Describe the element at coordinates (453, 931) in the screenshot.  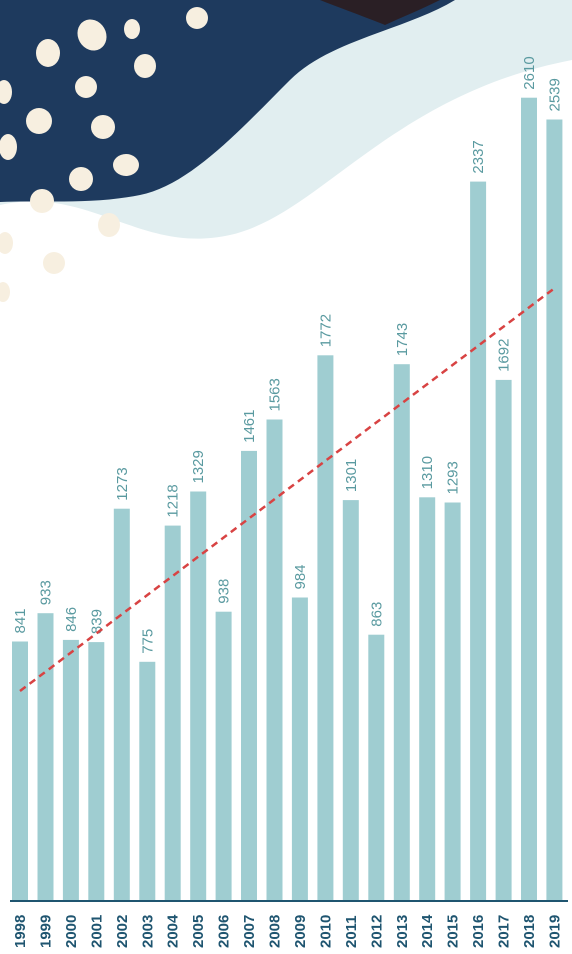
I see `x-tick-label: 2015` at that location.